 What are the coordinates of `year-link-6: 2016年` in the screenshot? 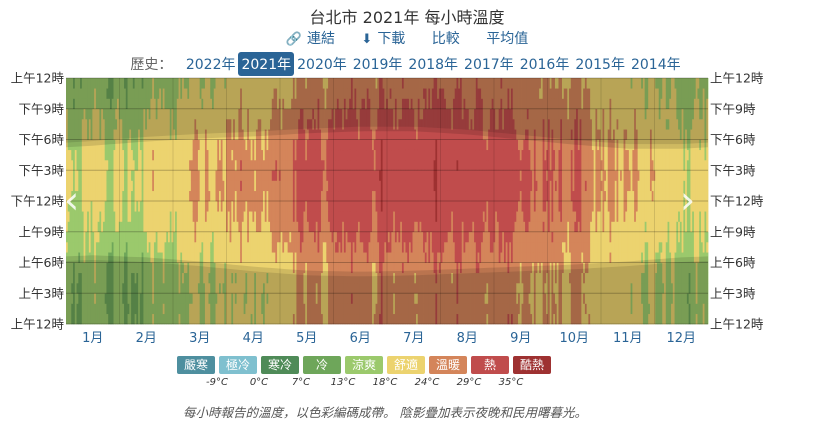 It's located at (544, 65).